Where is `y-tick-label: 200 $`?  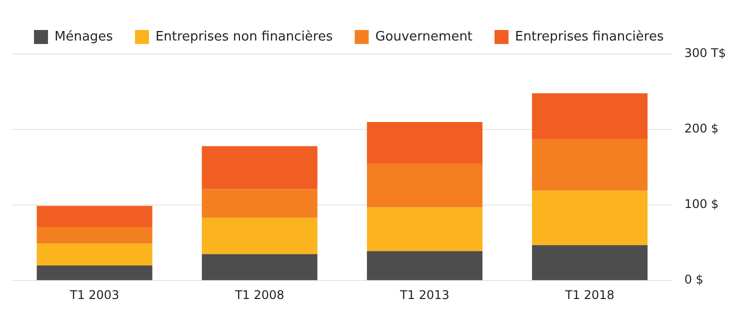 y-tick-label: 200 $ is located at coordinates (701, 129).